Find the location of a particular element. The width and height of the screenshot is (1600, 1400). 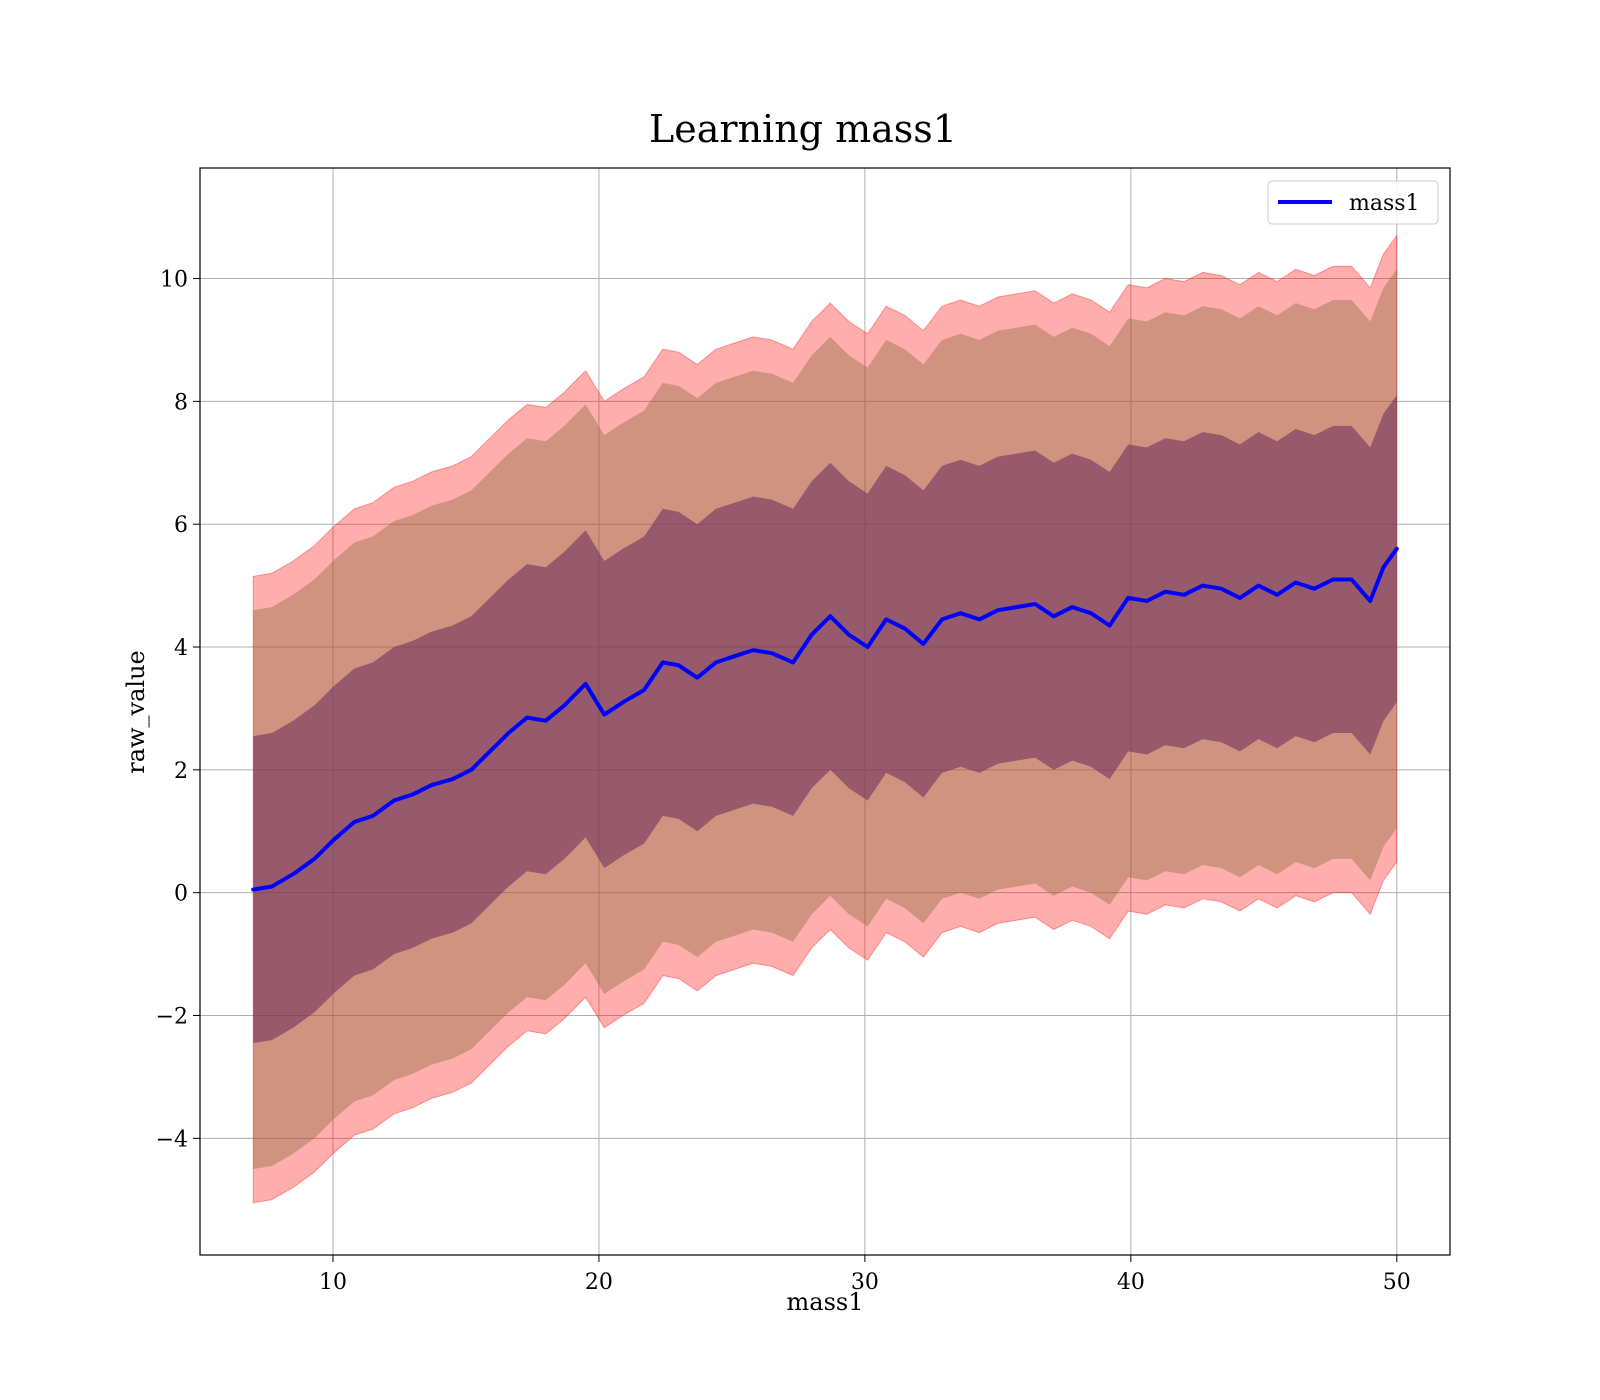

y-tick-label: 6 is located at coordinates (181, 525).